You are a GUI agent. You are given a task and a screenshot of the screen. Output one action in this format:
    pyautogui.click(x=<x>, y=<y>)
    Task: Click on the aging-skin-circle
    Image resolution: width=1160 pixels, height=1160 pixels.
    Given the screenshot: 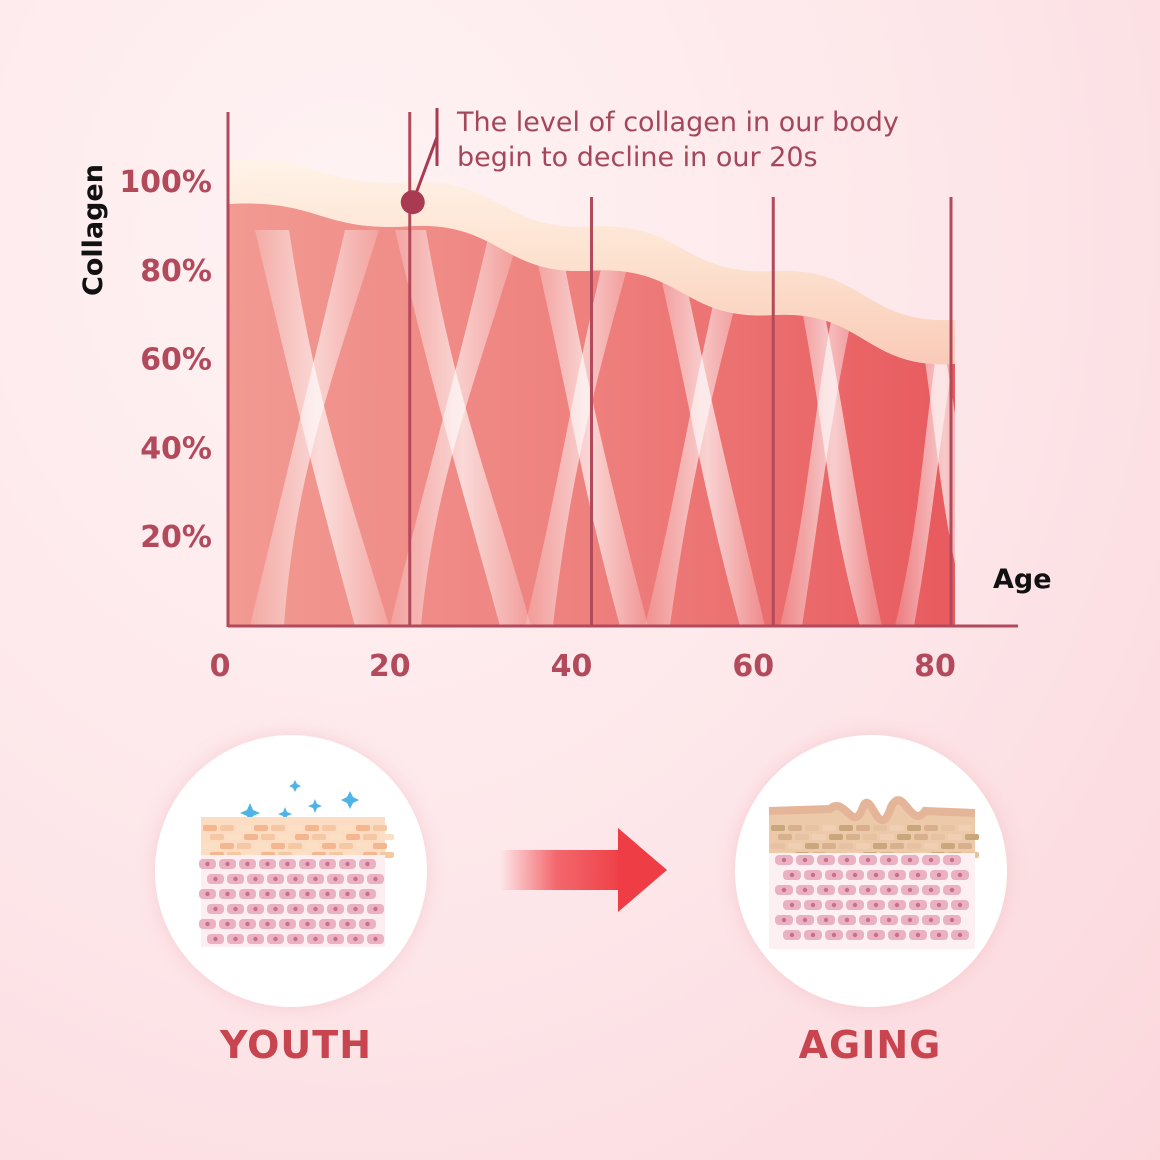 What is the action you would take?
    pyautogui.click(x=871, y=871)
    